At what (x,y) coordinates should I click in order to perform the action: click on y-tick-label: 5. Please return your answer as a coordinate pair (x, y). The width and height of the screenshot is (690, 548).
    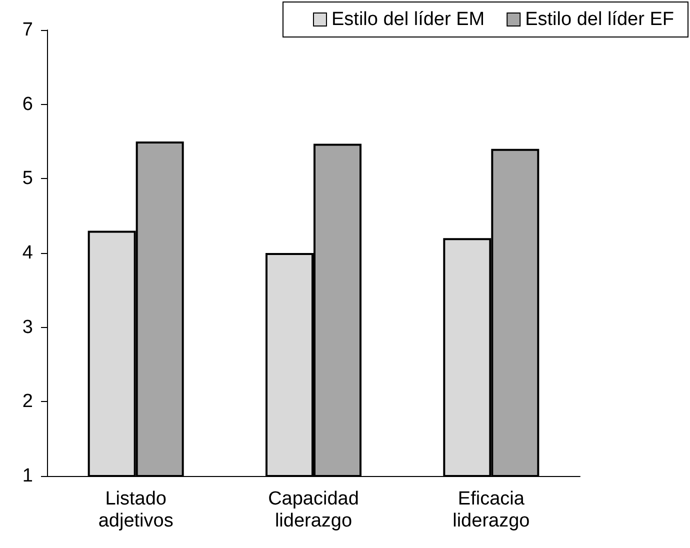
    Looking at the image, I should click on (27, 179).